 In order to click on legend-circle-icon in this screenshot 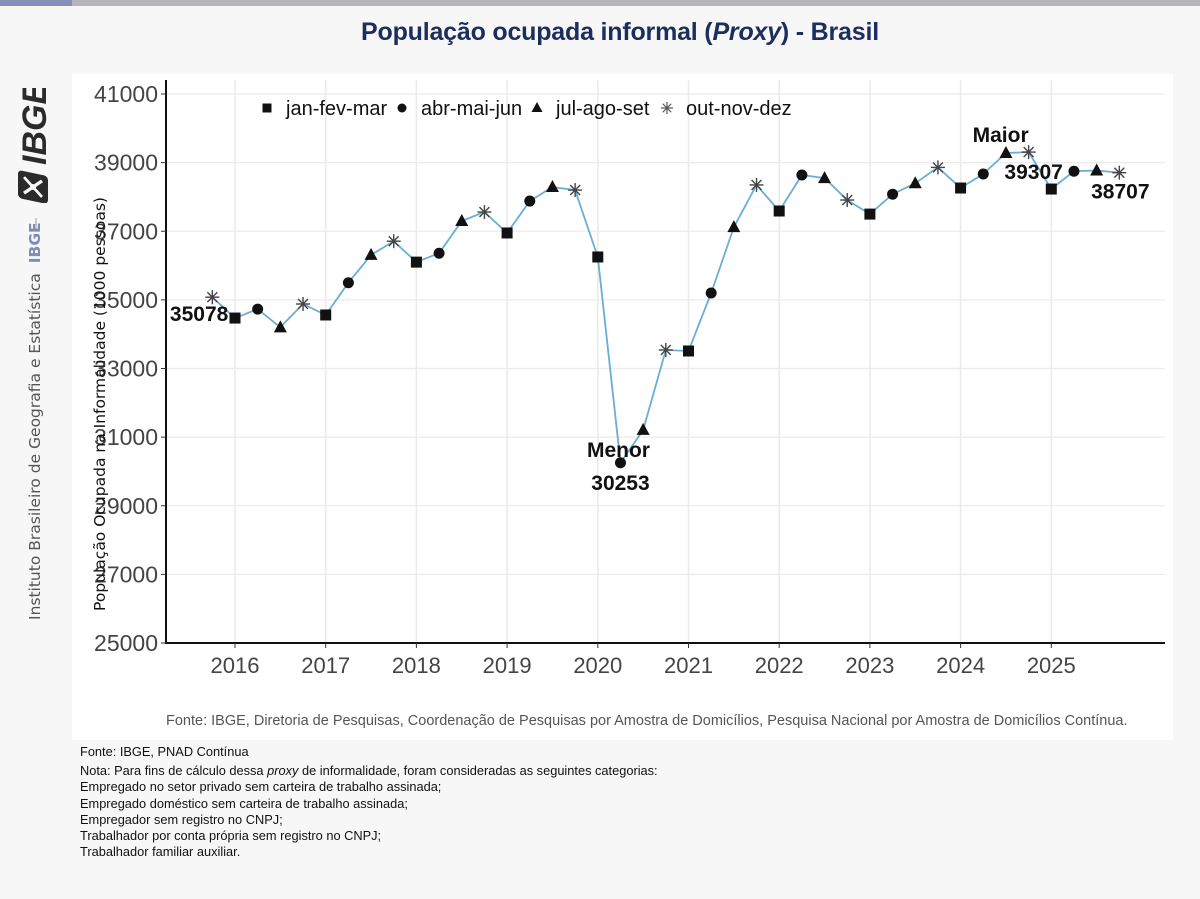, I will do `click(402, 108)`.